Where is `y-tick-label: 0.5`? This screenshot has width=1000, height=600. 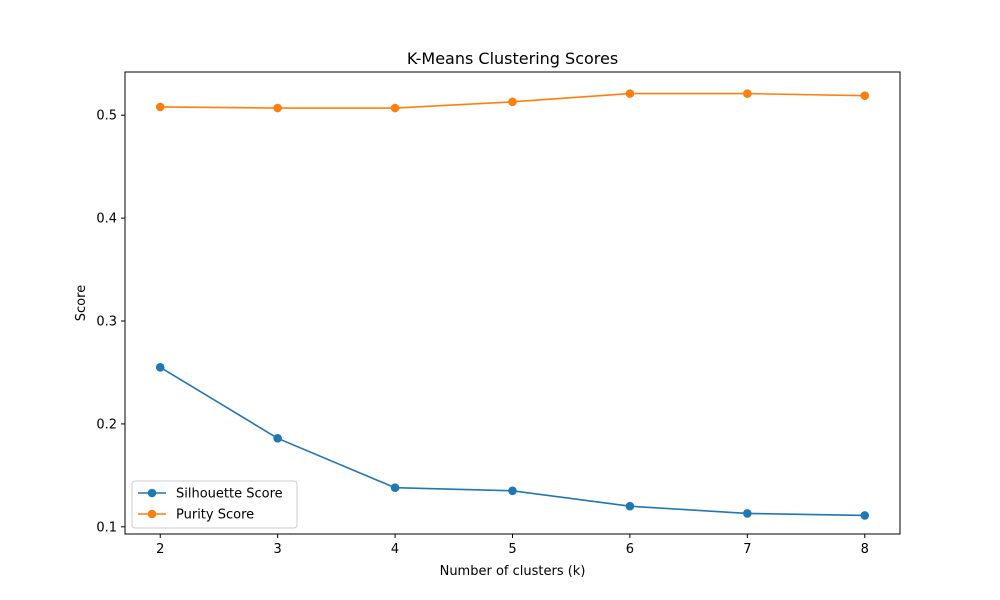 y-tick-label: 0.5 is located at coordinates (106, 116).